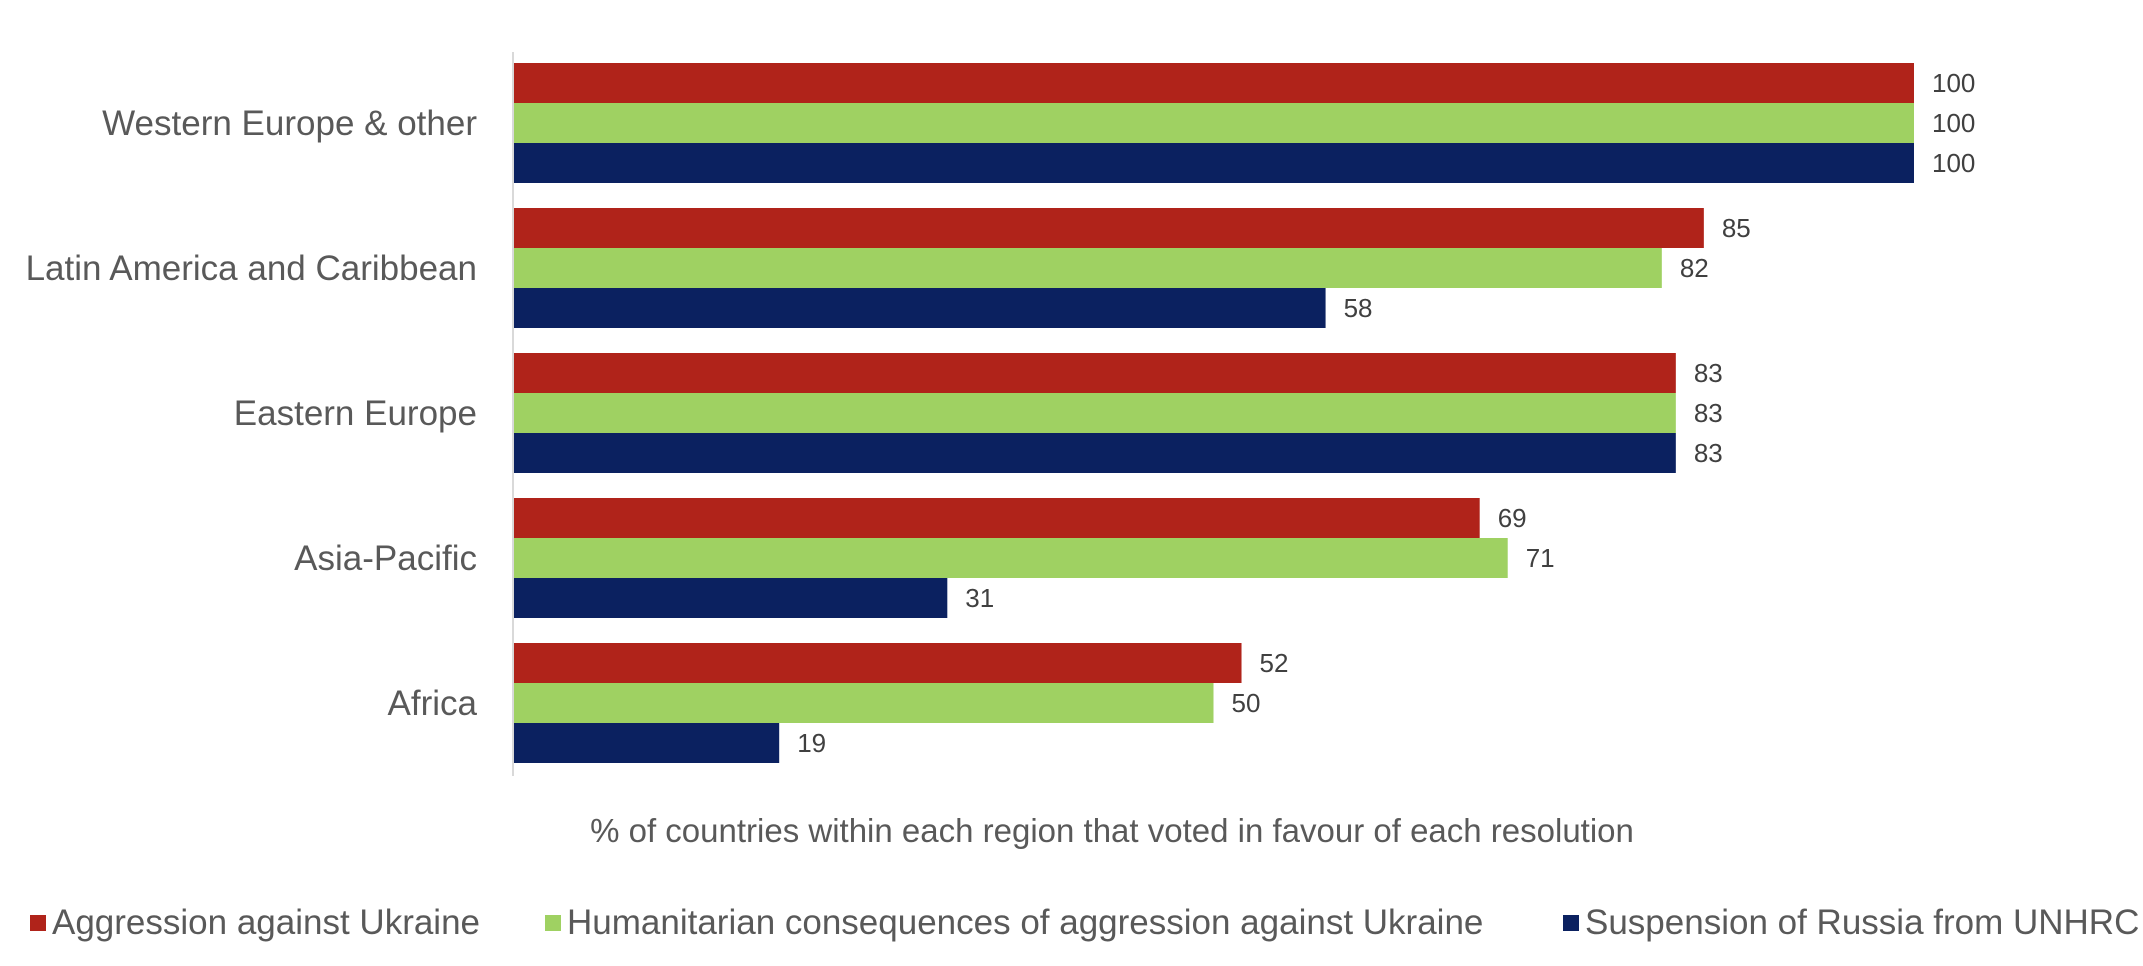 The image size is (2143, 966). I want to click on legend-label-aggression: Aggression against Ukraine, so click(266, 922).